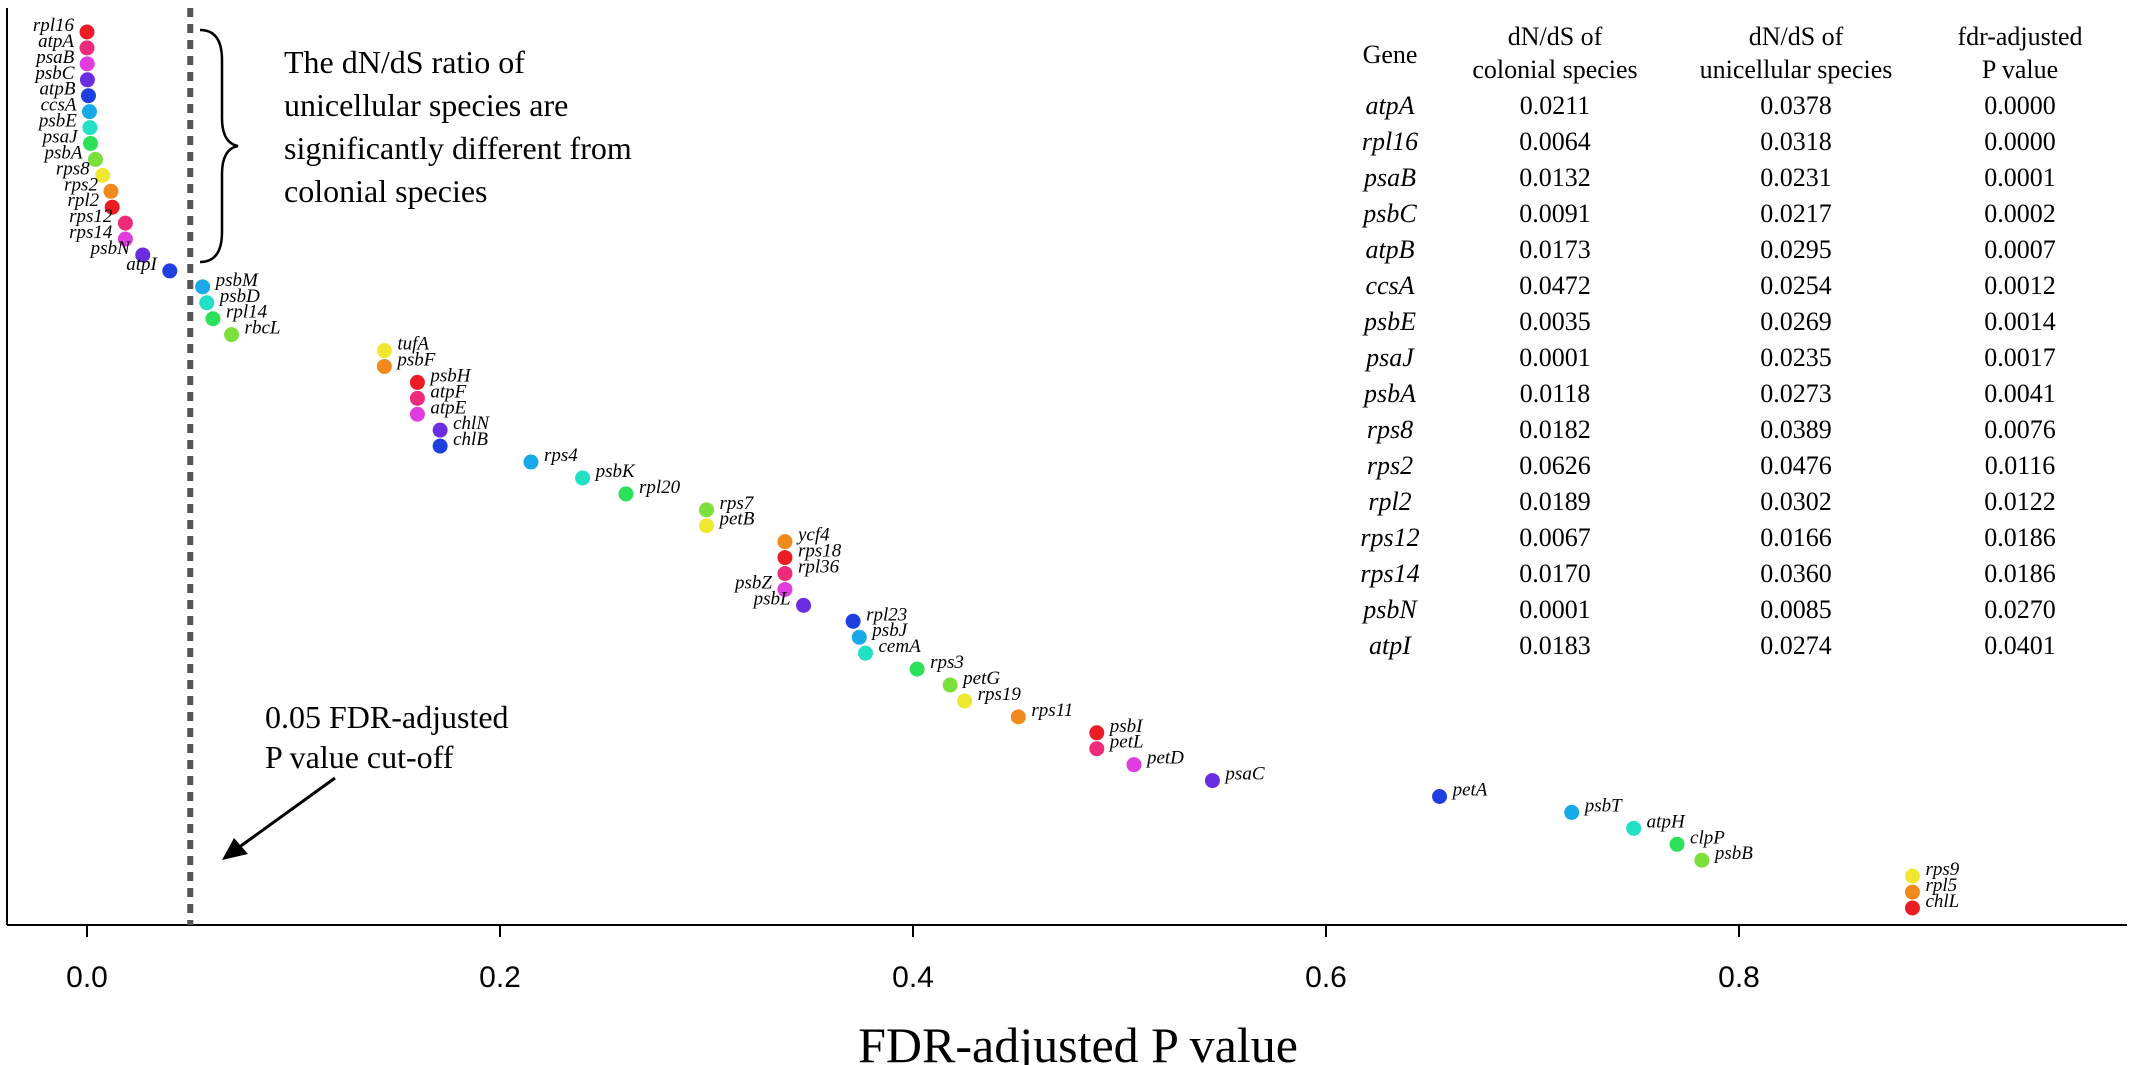 The image size is (2132, 1065). I want to click on table-value-cell: 0.0064, so click(1555, 141).